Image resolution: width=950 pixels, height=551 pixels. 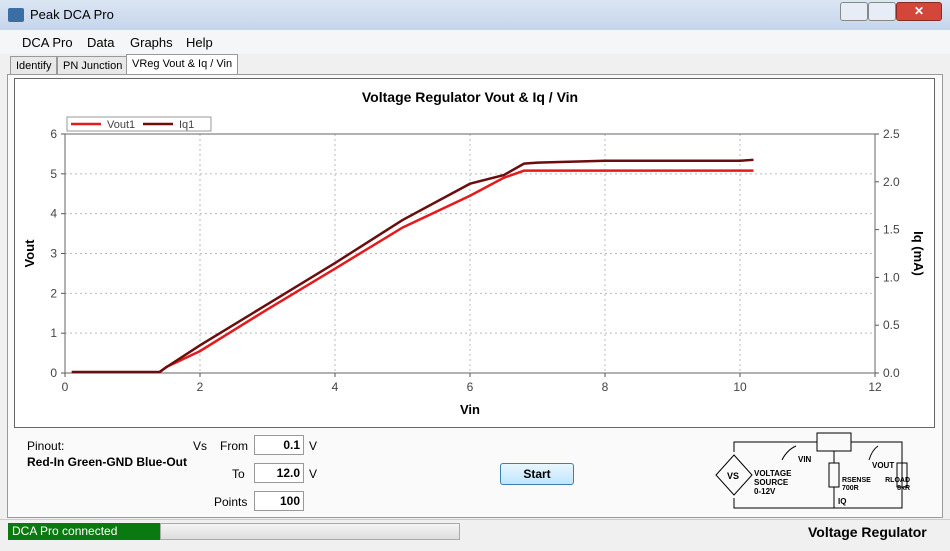 I want to click on pinout-label: Pinout:, so click(x=46, y=446).